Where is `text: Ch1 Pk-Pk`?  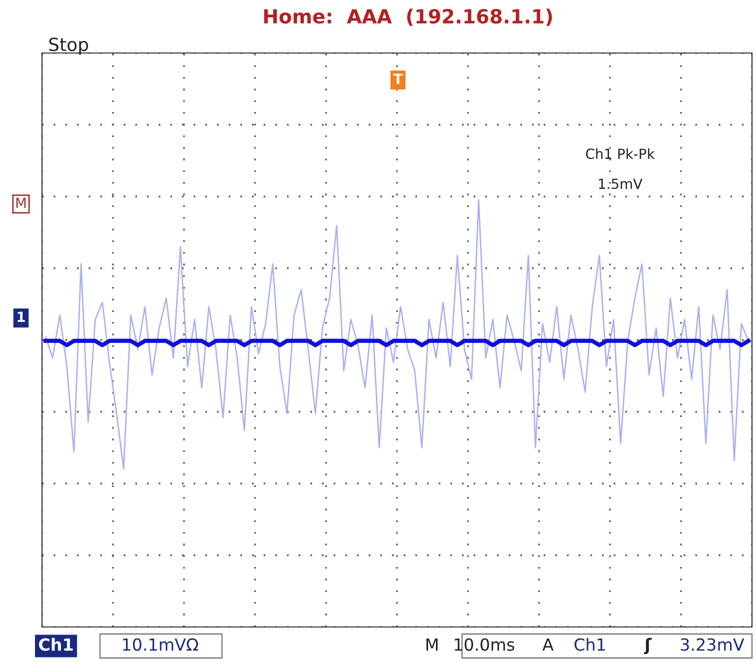 text: Ch1 Pk-Pk is located at coordinates (620, 154).